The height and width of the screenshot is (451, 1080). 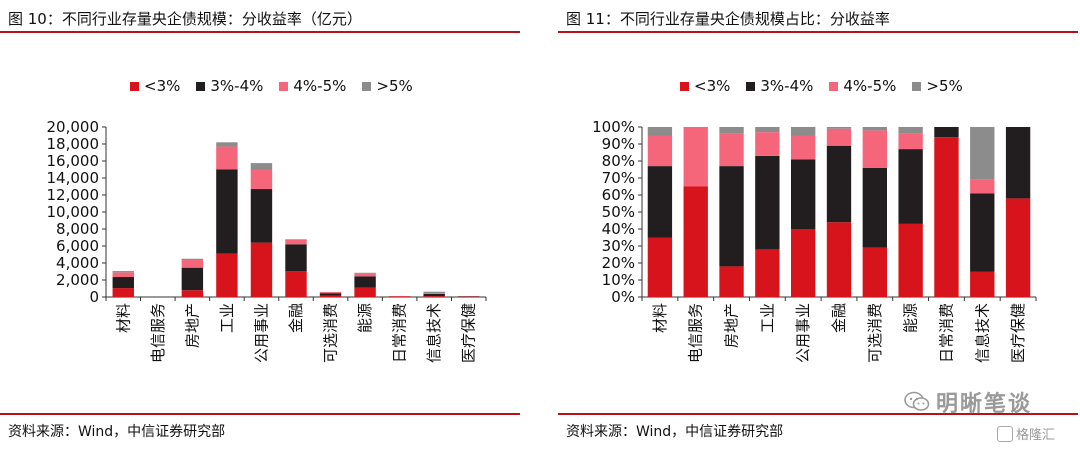 What do you see at coordinates (911, 318) in the screenshot?
I see `x-category-label: 能源` at bounding box center [911, 318].